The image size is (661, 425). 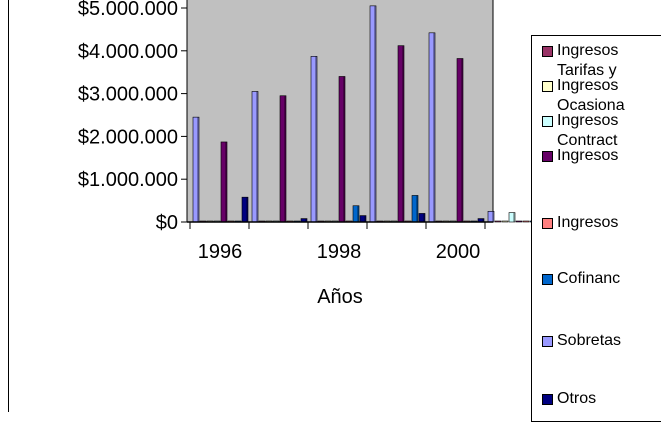 What do you see at coordinates (128, 52) in the screenshot?
I see `y-tick-label: $4.000.000` at bounding box center [128, 52].